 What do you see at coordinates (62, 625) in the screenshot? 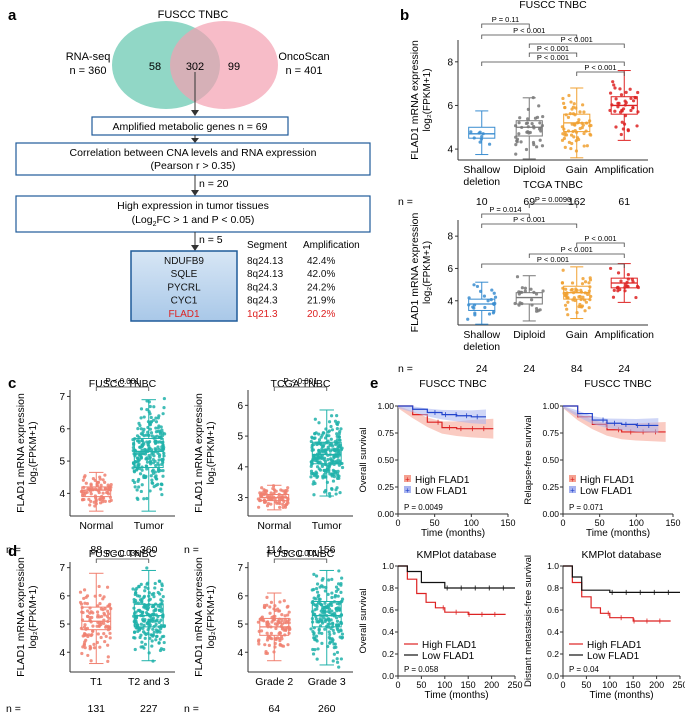
I see `y-tick-label: 5` at bounding box center [62, 625].